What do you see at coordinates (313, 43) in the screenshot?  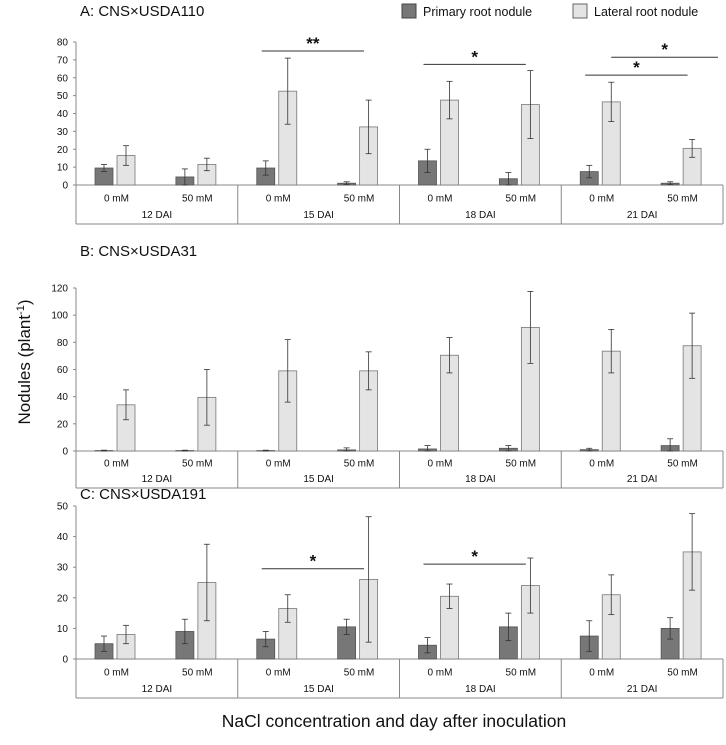 I see `significance-marker: **` at bounding box center [313, 43].